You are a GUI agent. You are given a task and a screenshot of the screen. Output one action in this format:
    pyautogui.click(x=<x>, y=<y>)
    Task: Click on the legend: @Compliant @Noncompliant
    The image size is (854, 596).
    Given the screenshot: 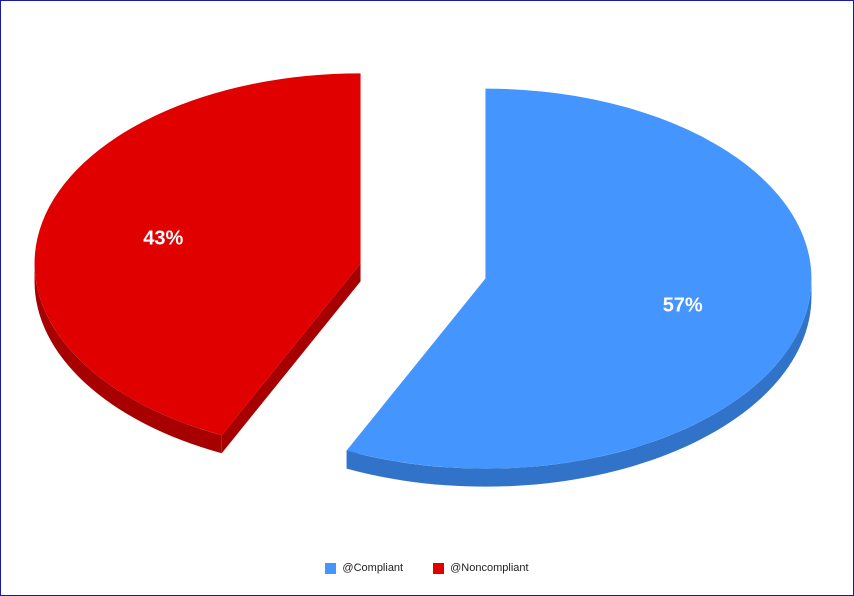 What is the action you would take?
    pyautogui.click(x=427, y=568)
    